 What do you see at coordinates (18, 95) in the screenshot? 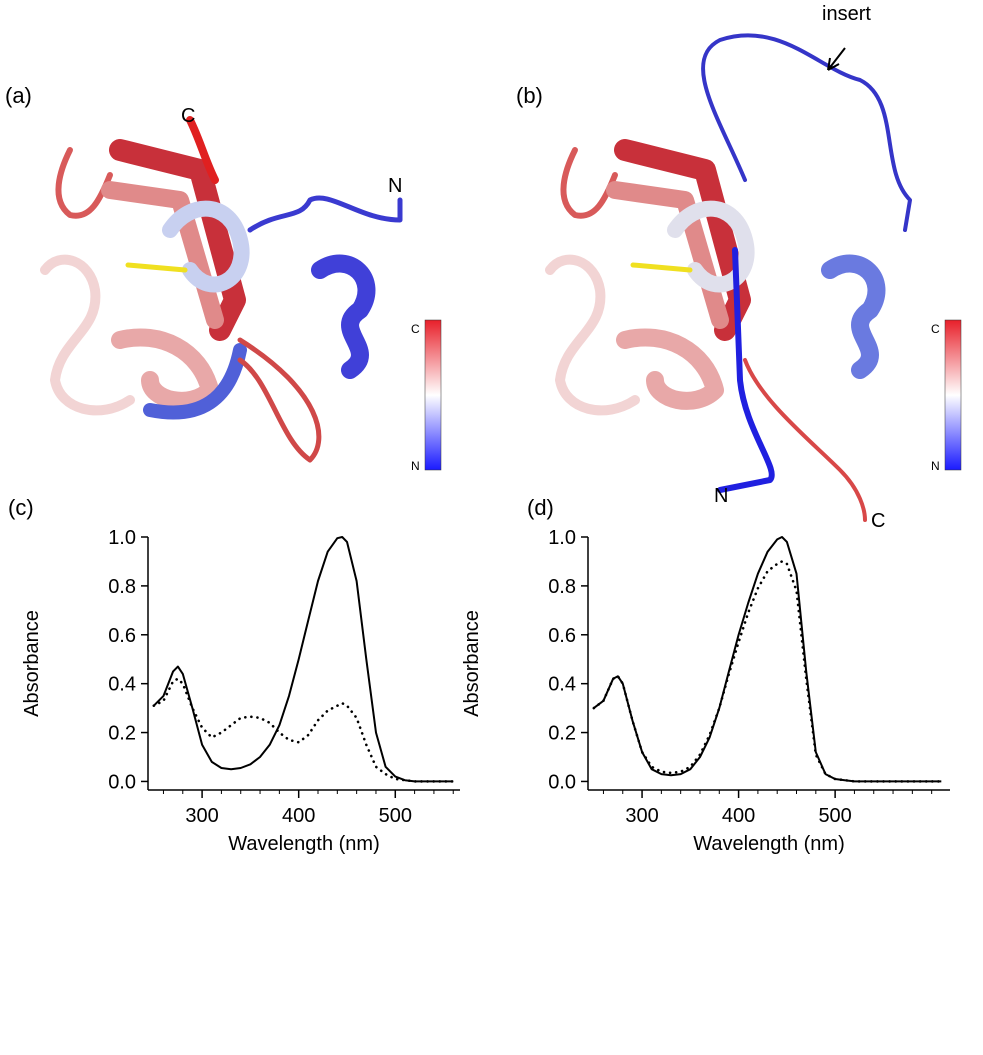
I see `panel-label: (a)` at bounding box center [18, 95].